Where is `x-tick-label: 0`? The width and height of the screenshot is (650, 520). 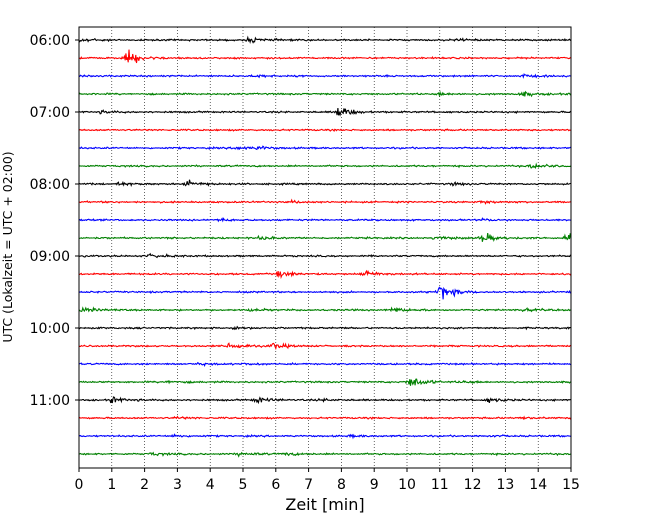 x-tick-label: 0 is located at coordinates (79, 485).